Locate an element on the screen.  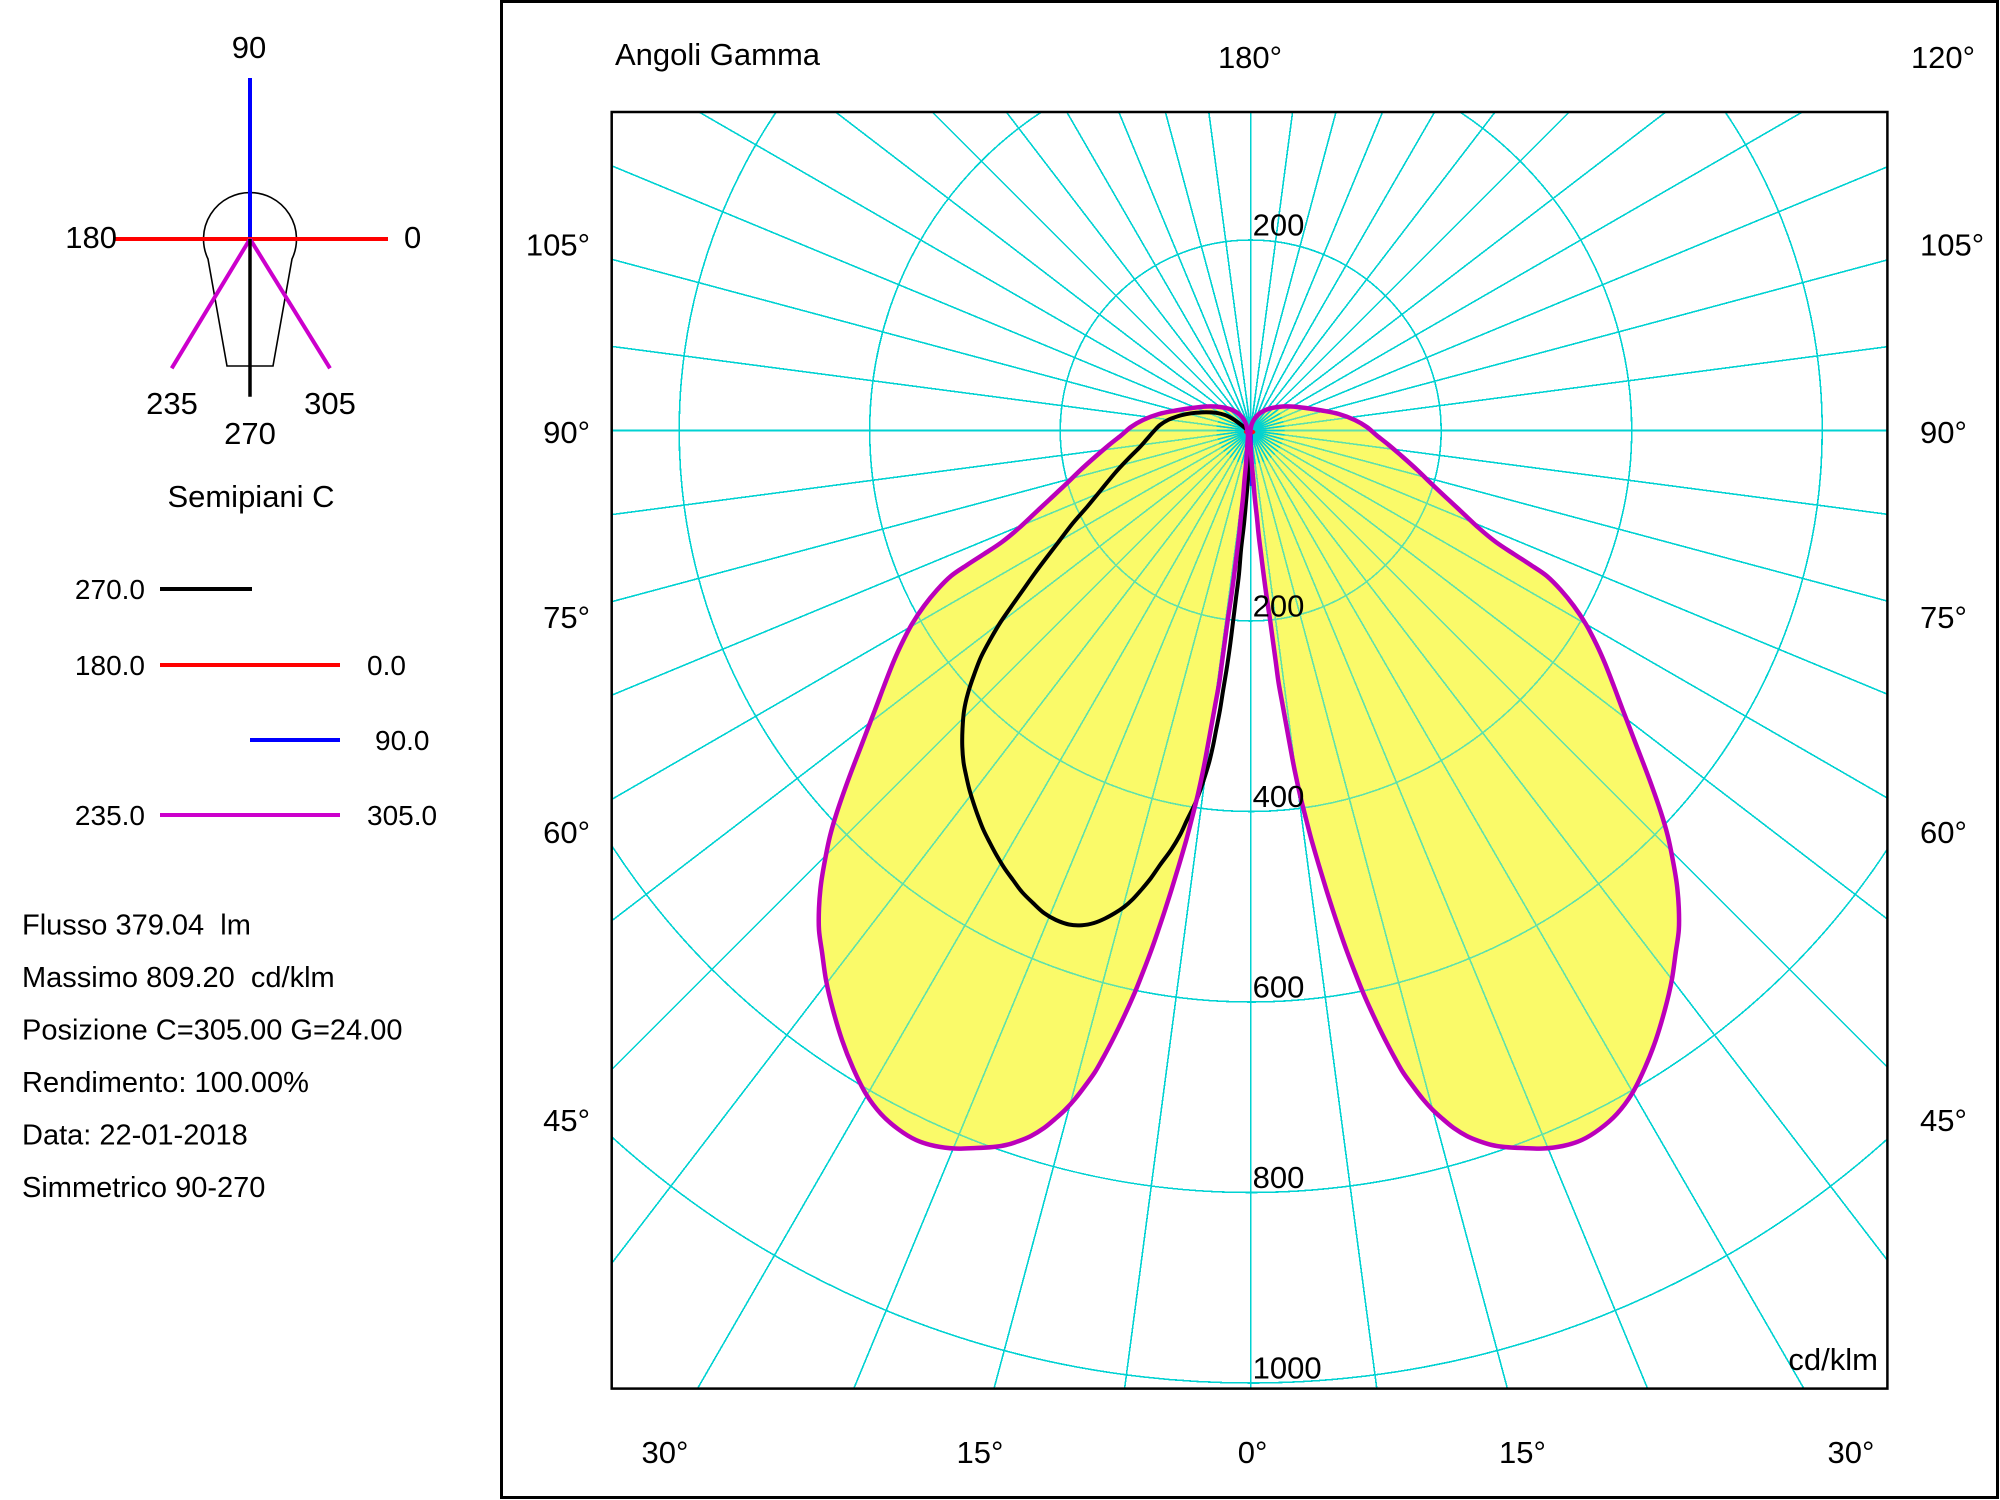
svg-text: Flusso 379.04 lm is located at coordinates (136, 926).